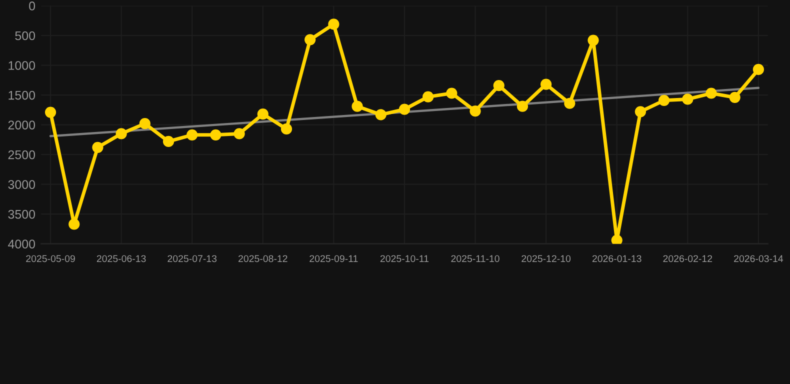 The height and width of the screenshot is (384, 790). I want to click on x-tick-label: 2025-05-09, so click(50, 258).